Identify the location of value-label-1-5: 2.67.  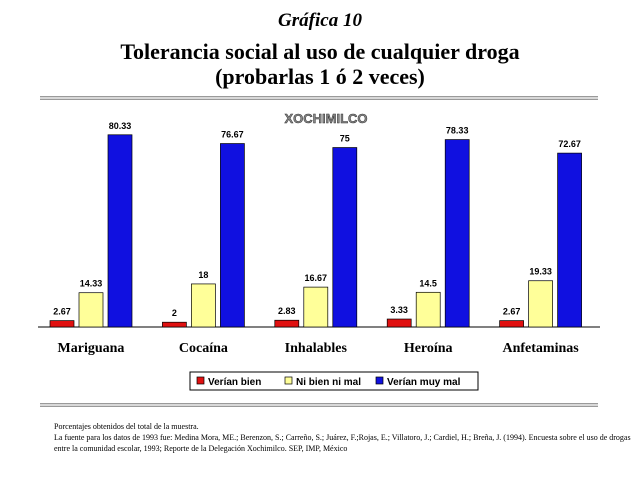
(512, 312).